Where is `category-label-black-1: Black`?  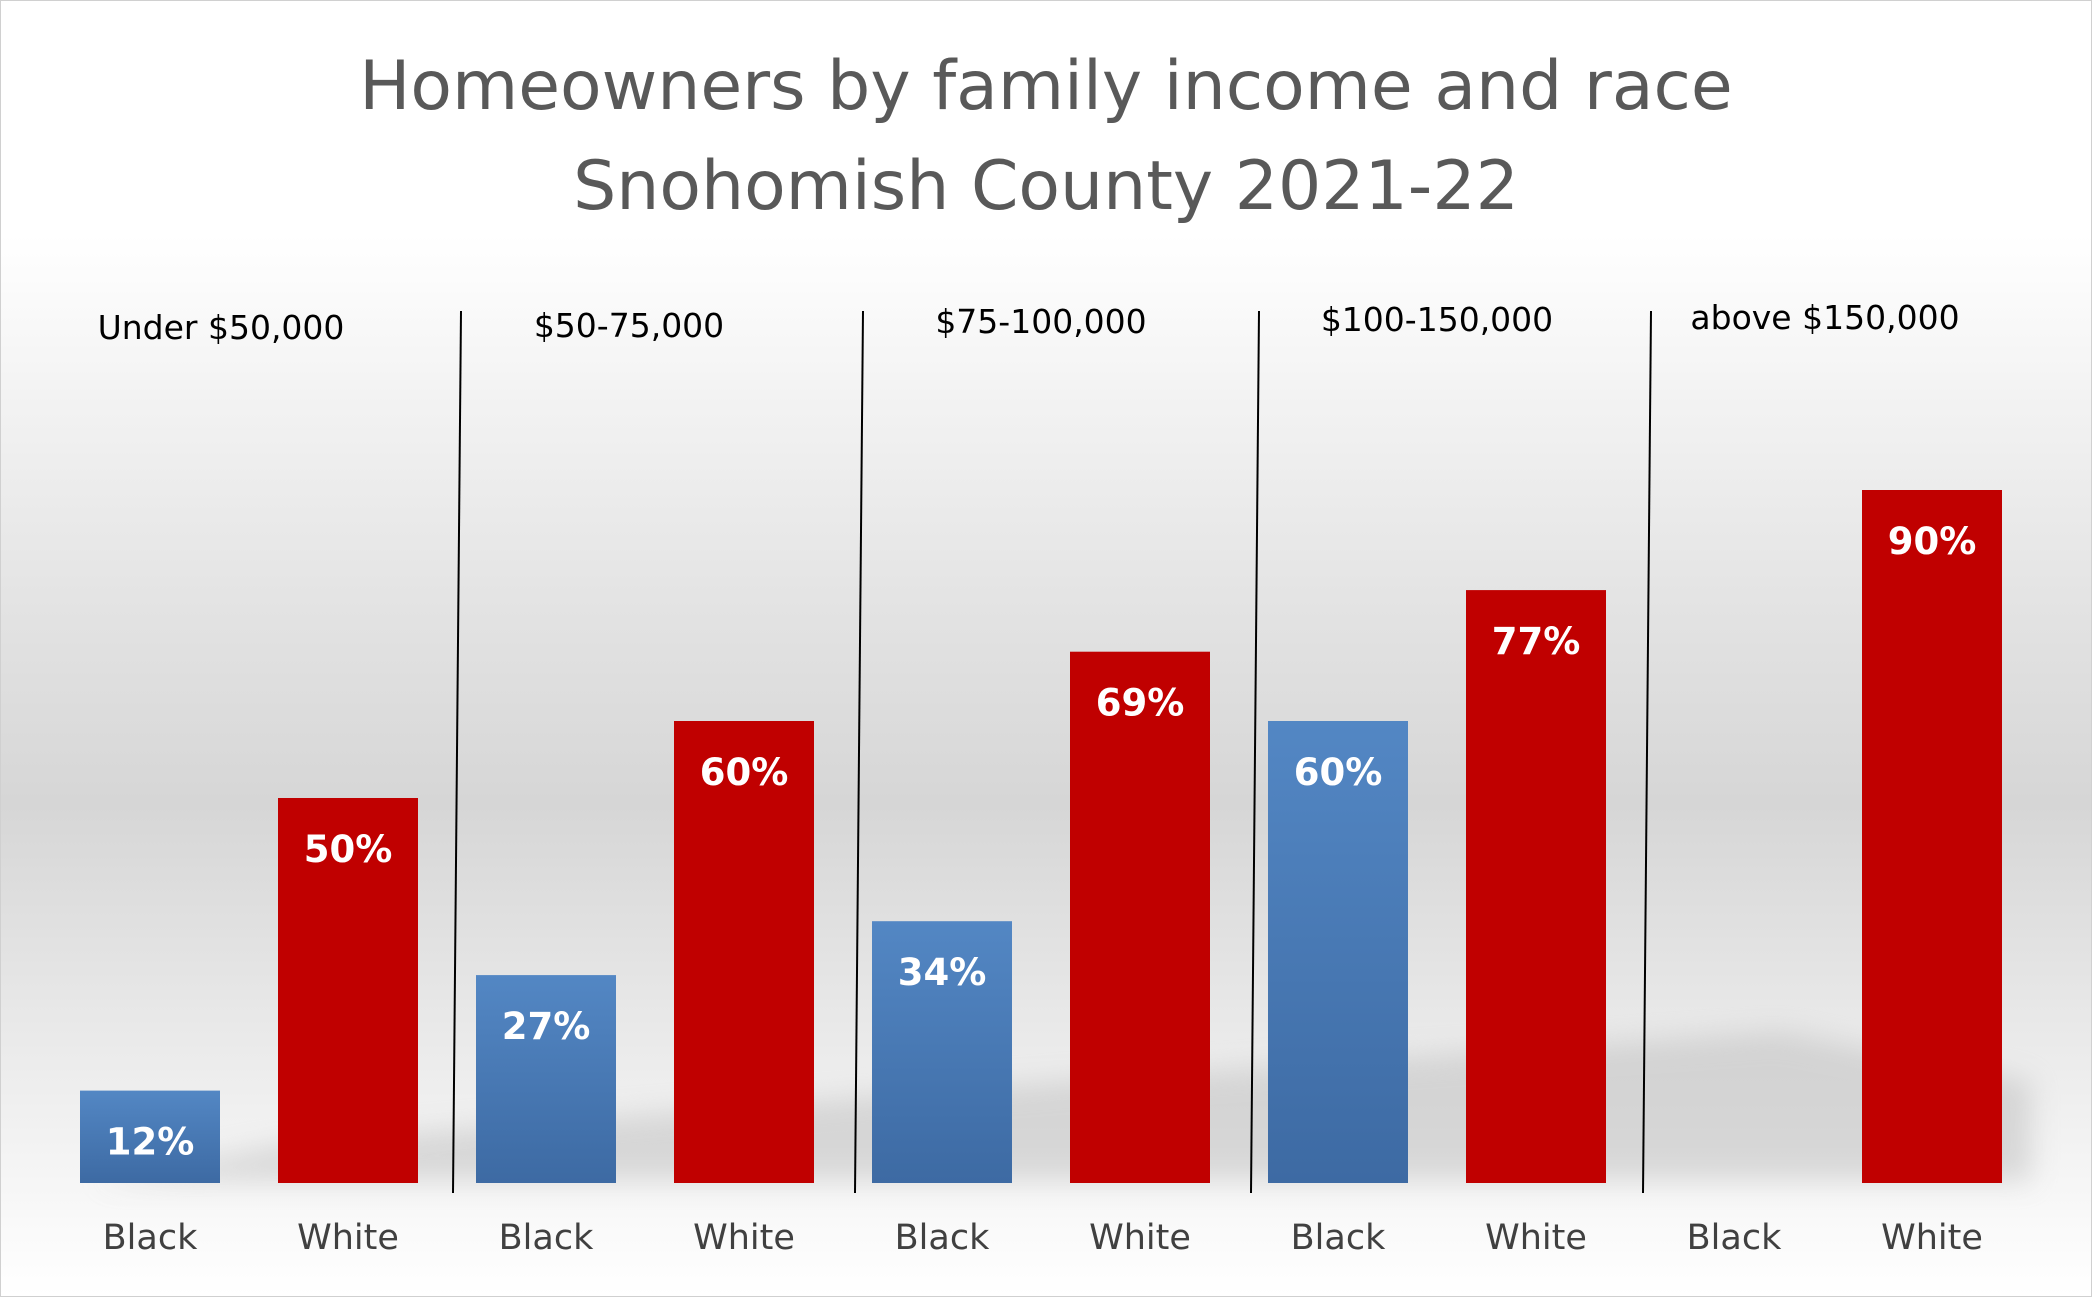
category-label-black-1: Black is located at coordinates (150, 1238).